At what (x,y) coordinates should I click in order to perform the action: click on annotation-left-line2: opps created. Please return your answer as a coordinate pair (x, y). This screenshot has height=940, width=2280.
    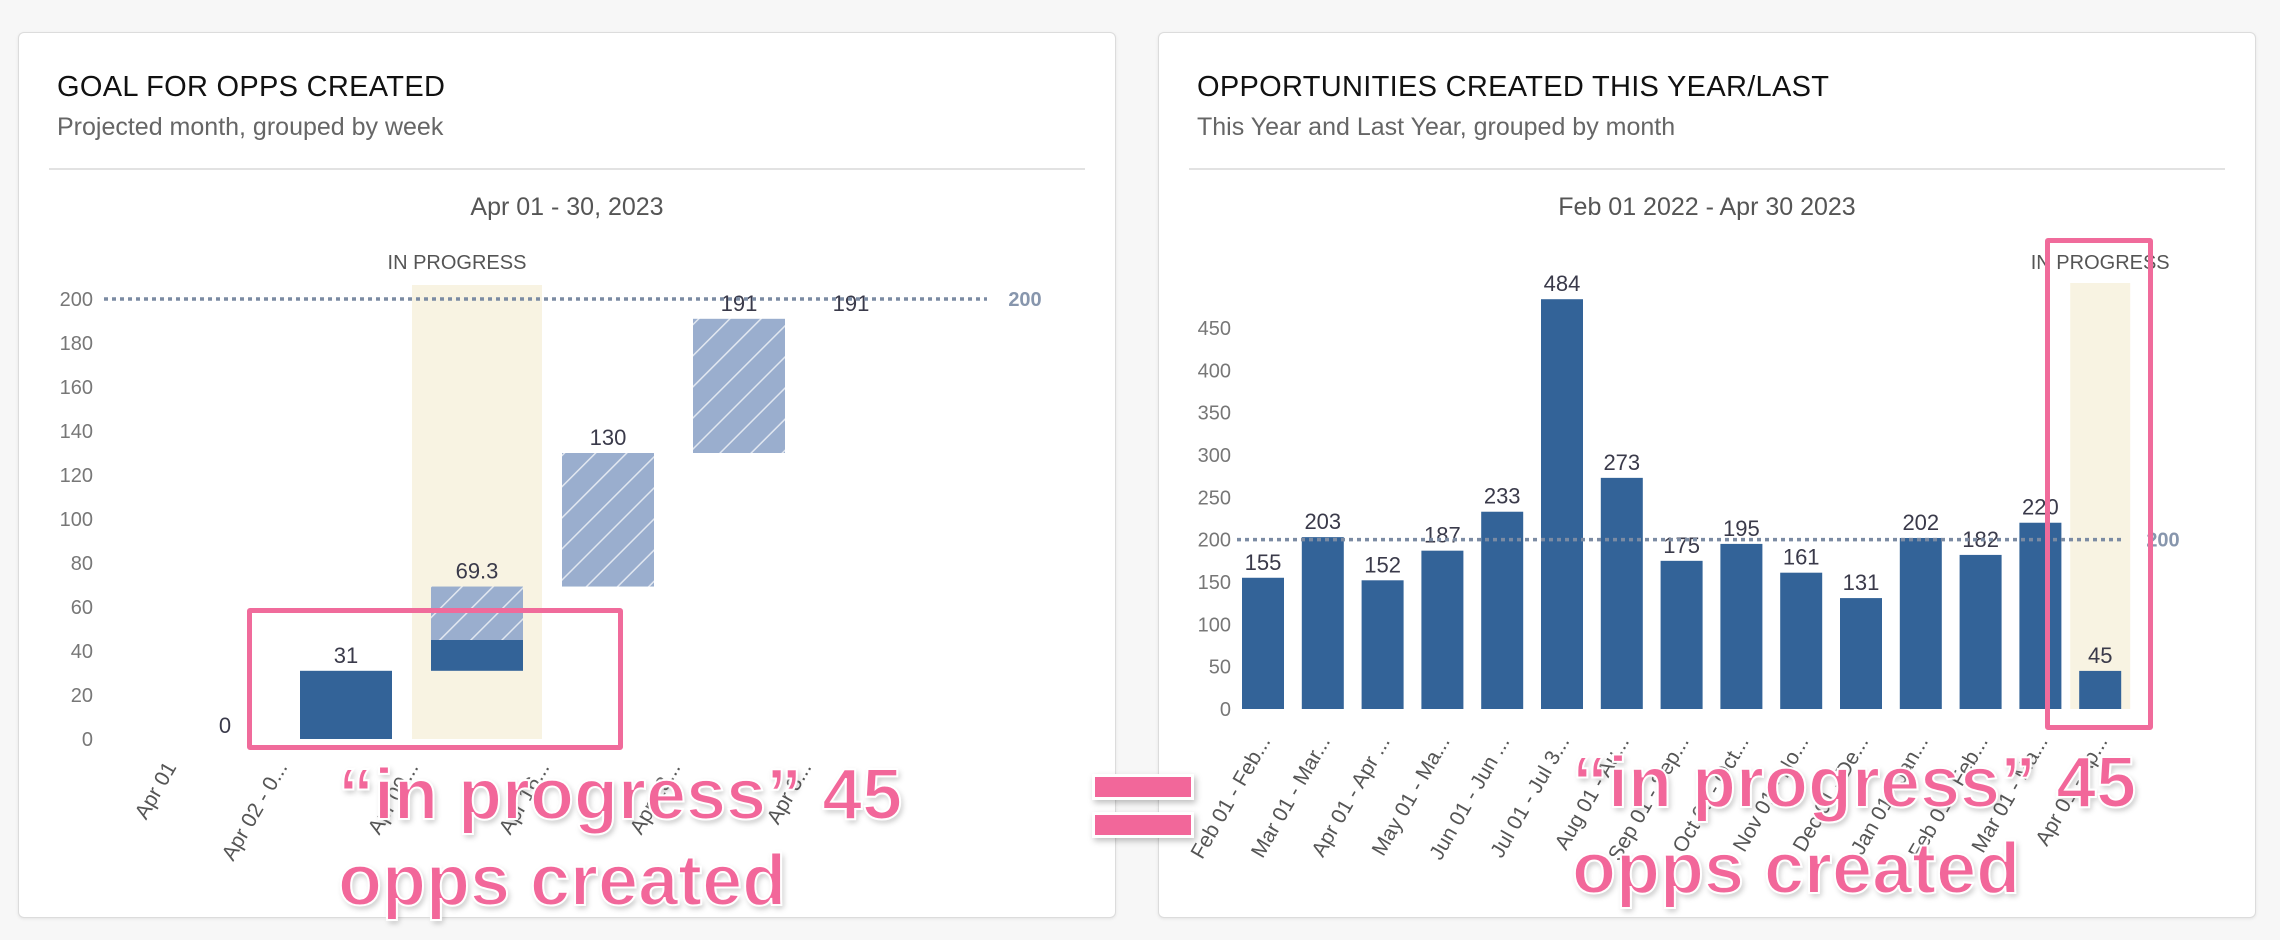
    Looking at the image, I should click on (562, 881).